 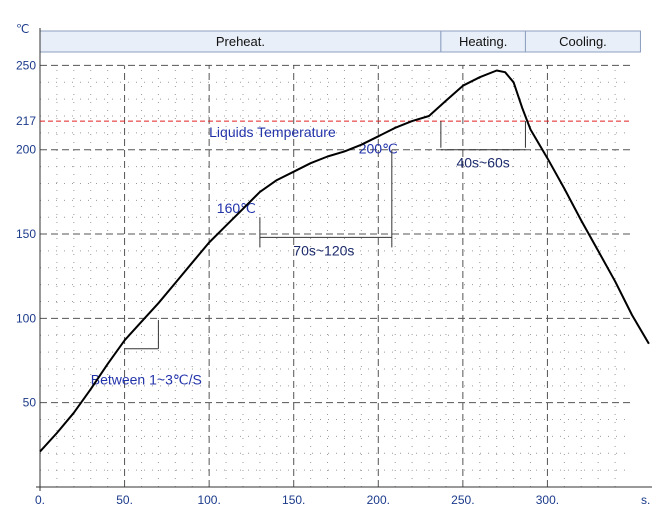 I want to click on x-tick-label: 50., so click(x=124, y=500).